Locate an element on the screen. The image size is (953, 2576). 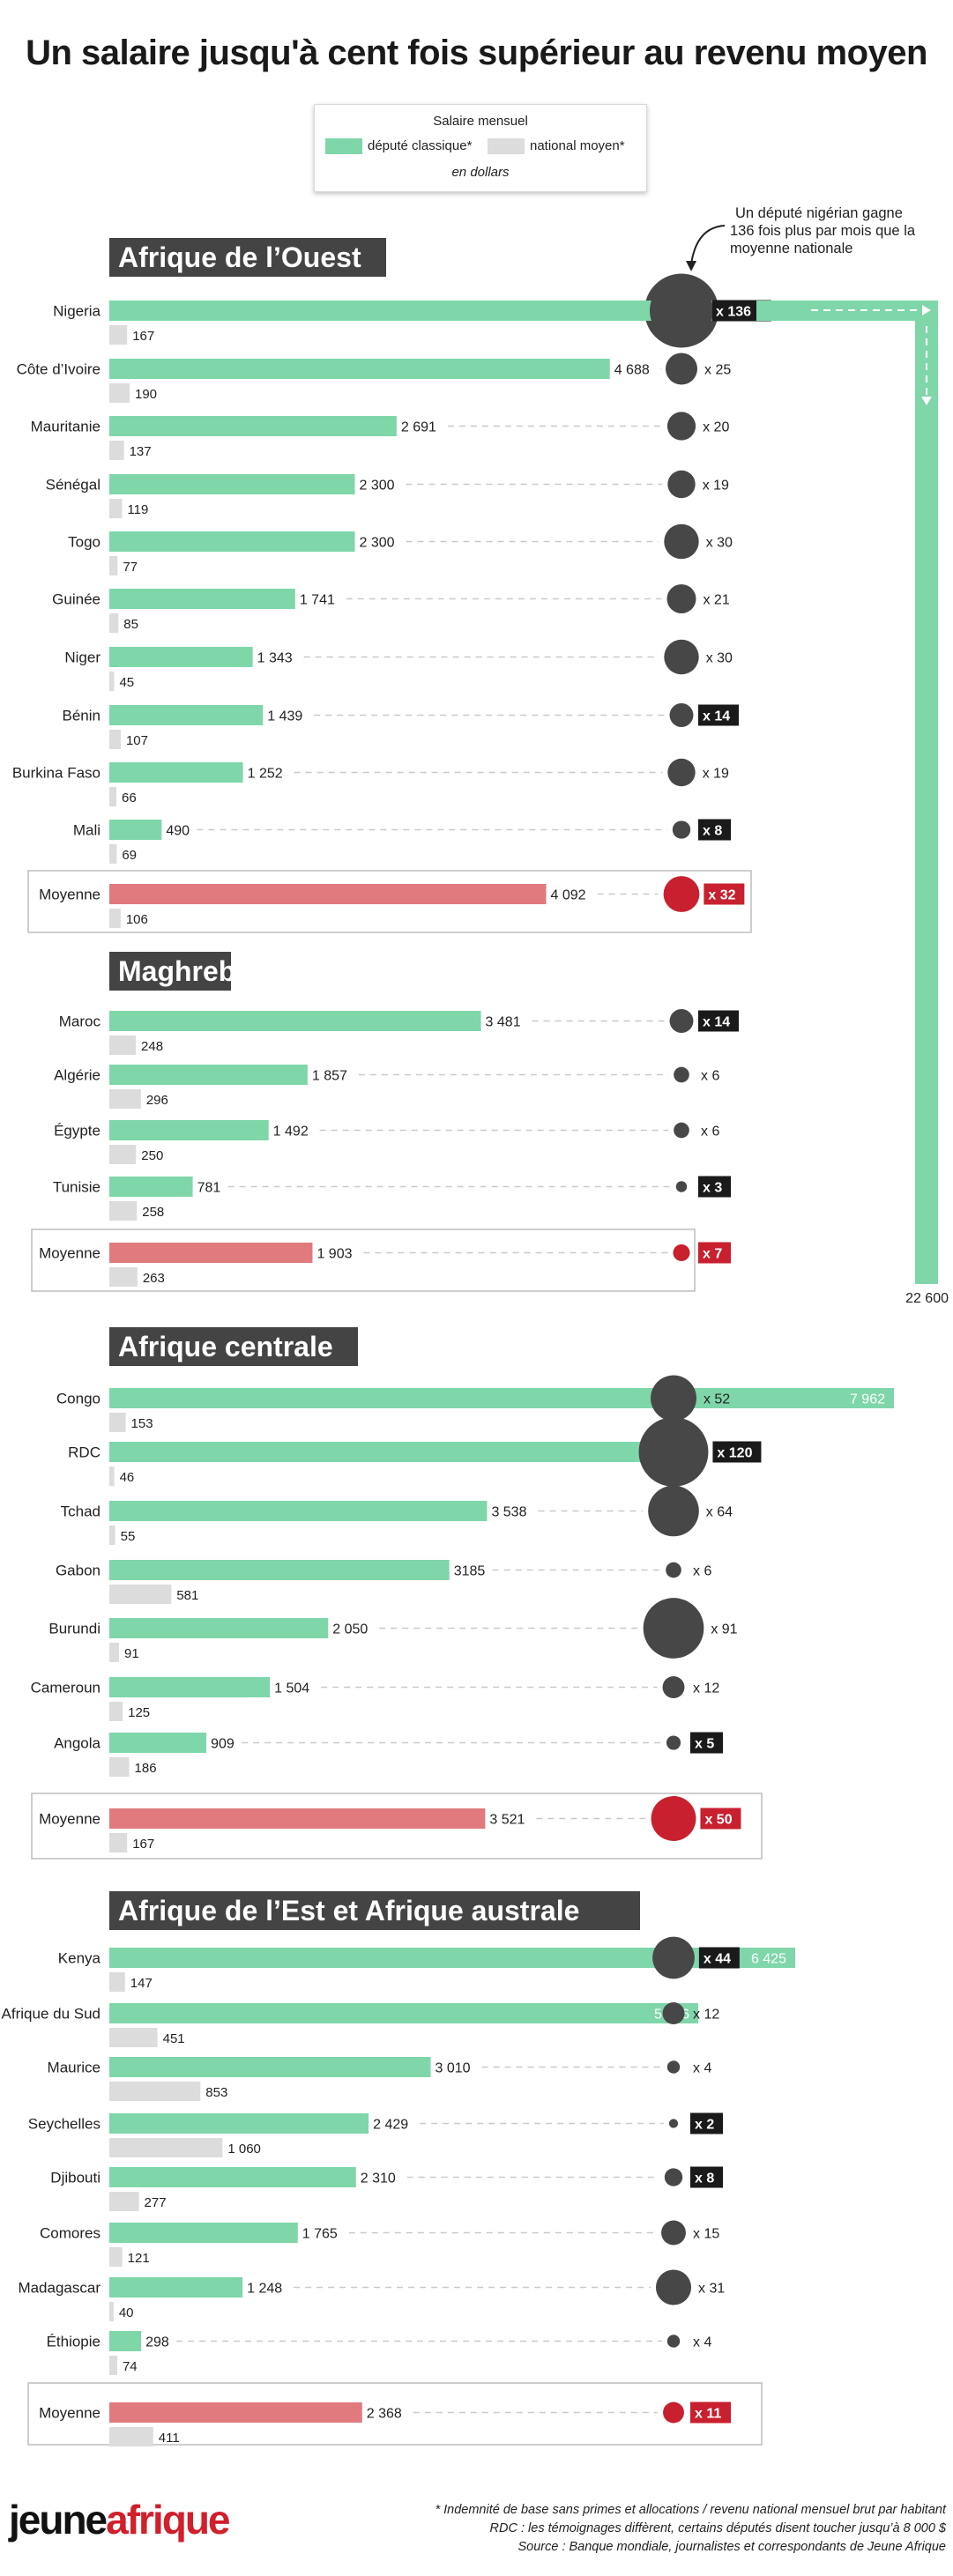
country-label: Comores is located at coordinates (70, 2233).